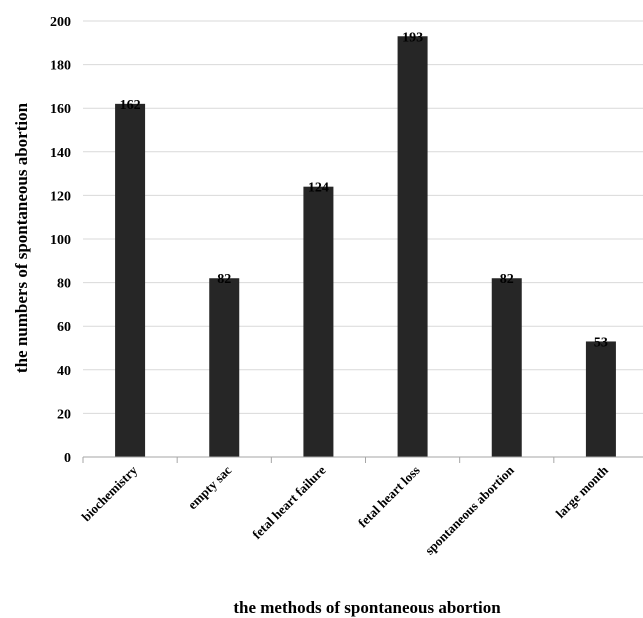 The width and height of the screenshot is (643, 618). What do you see at coordinates (130, 105) in the screenshot?
I see `data-label: 162` at bounding box center [130, 105].